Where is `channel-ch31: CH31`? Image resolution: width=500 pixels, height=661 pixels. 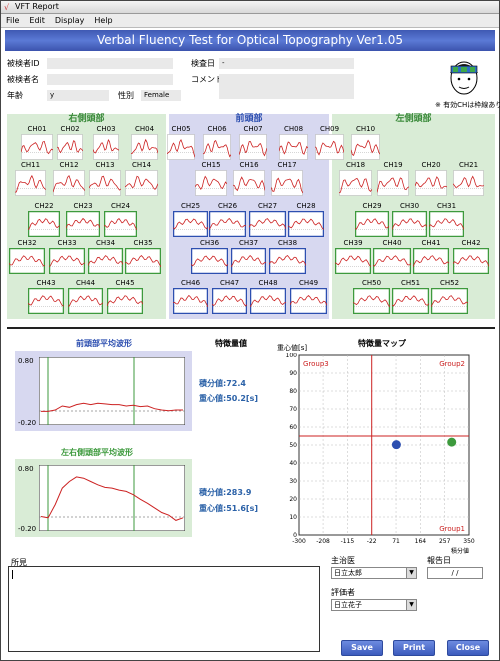 channel-ch31: CH31 is located at coordinates (446, 219).